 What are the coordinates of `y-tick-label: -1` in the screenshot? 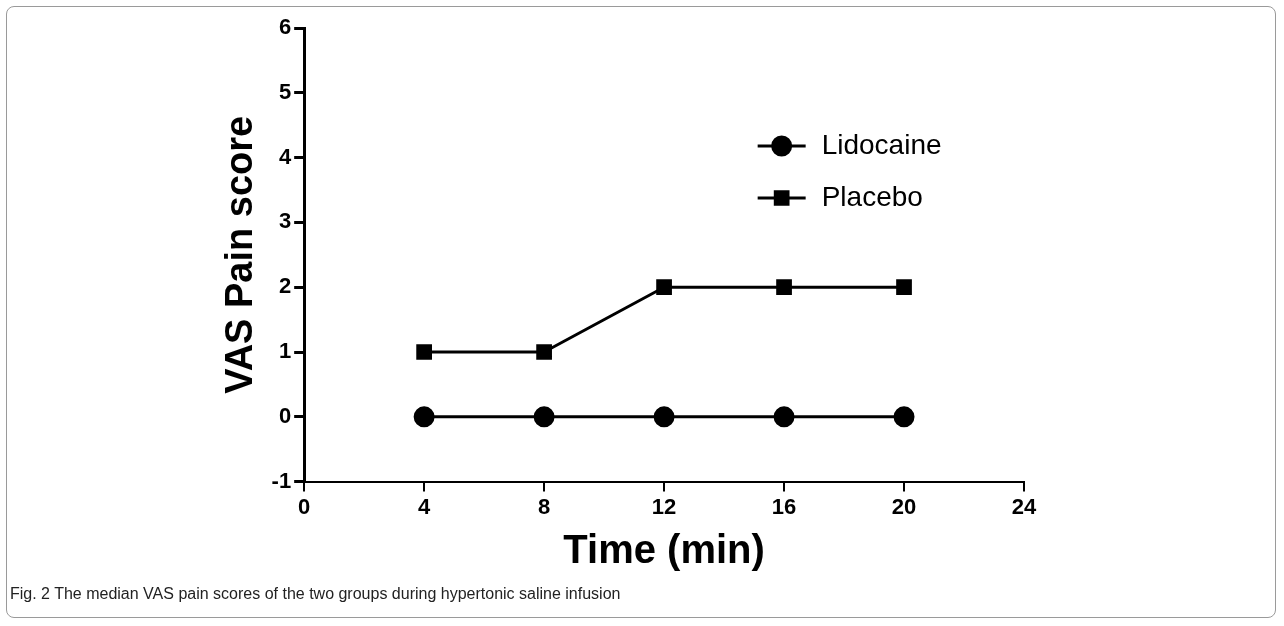 It's located at (281, 480).